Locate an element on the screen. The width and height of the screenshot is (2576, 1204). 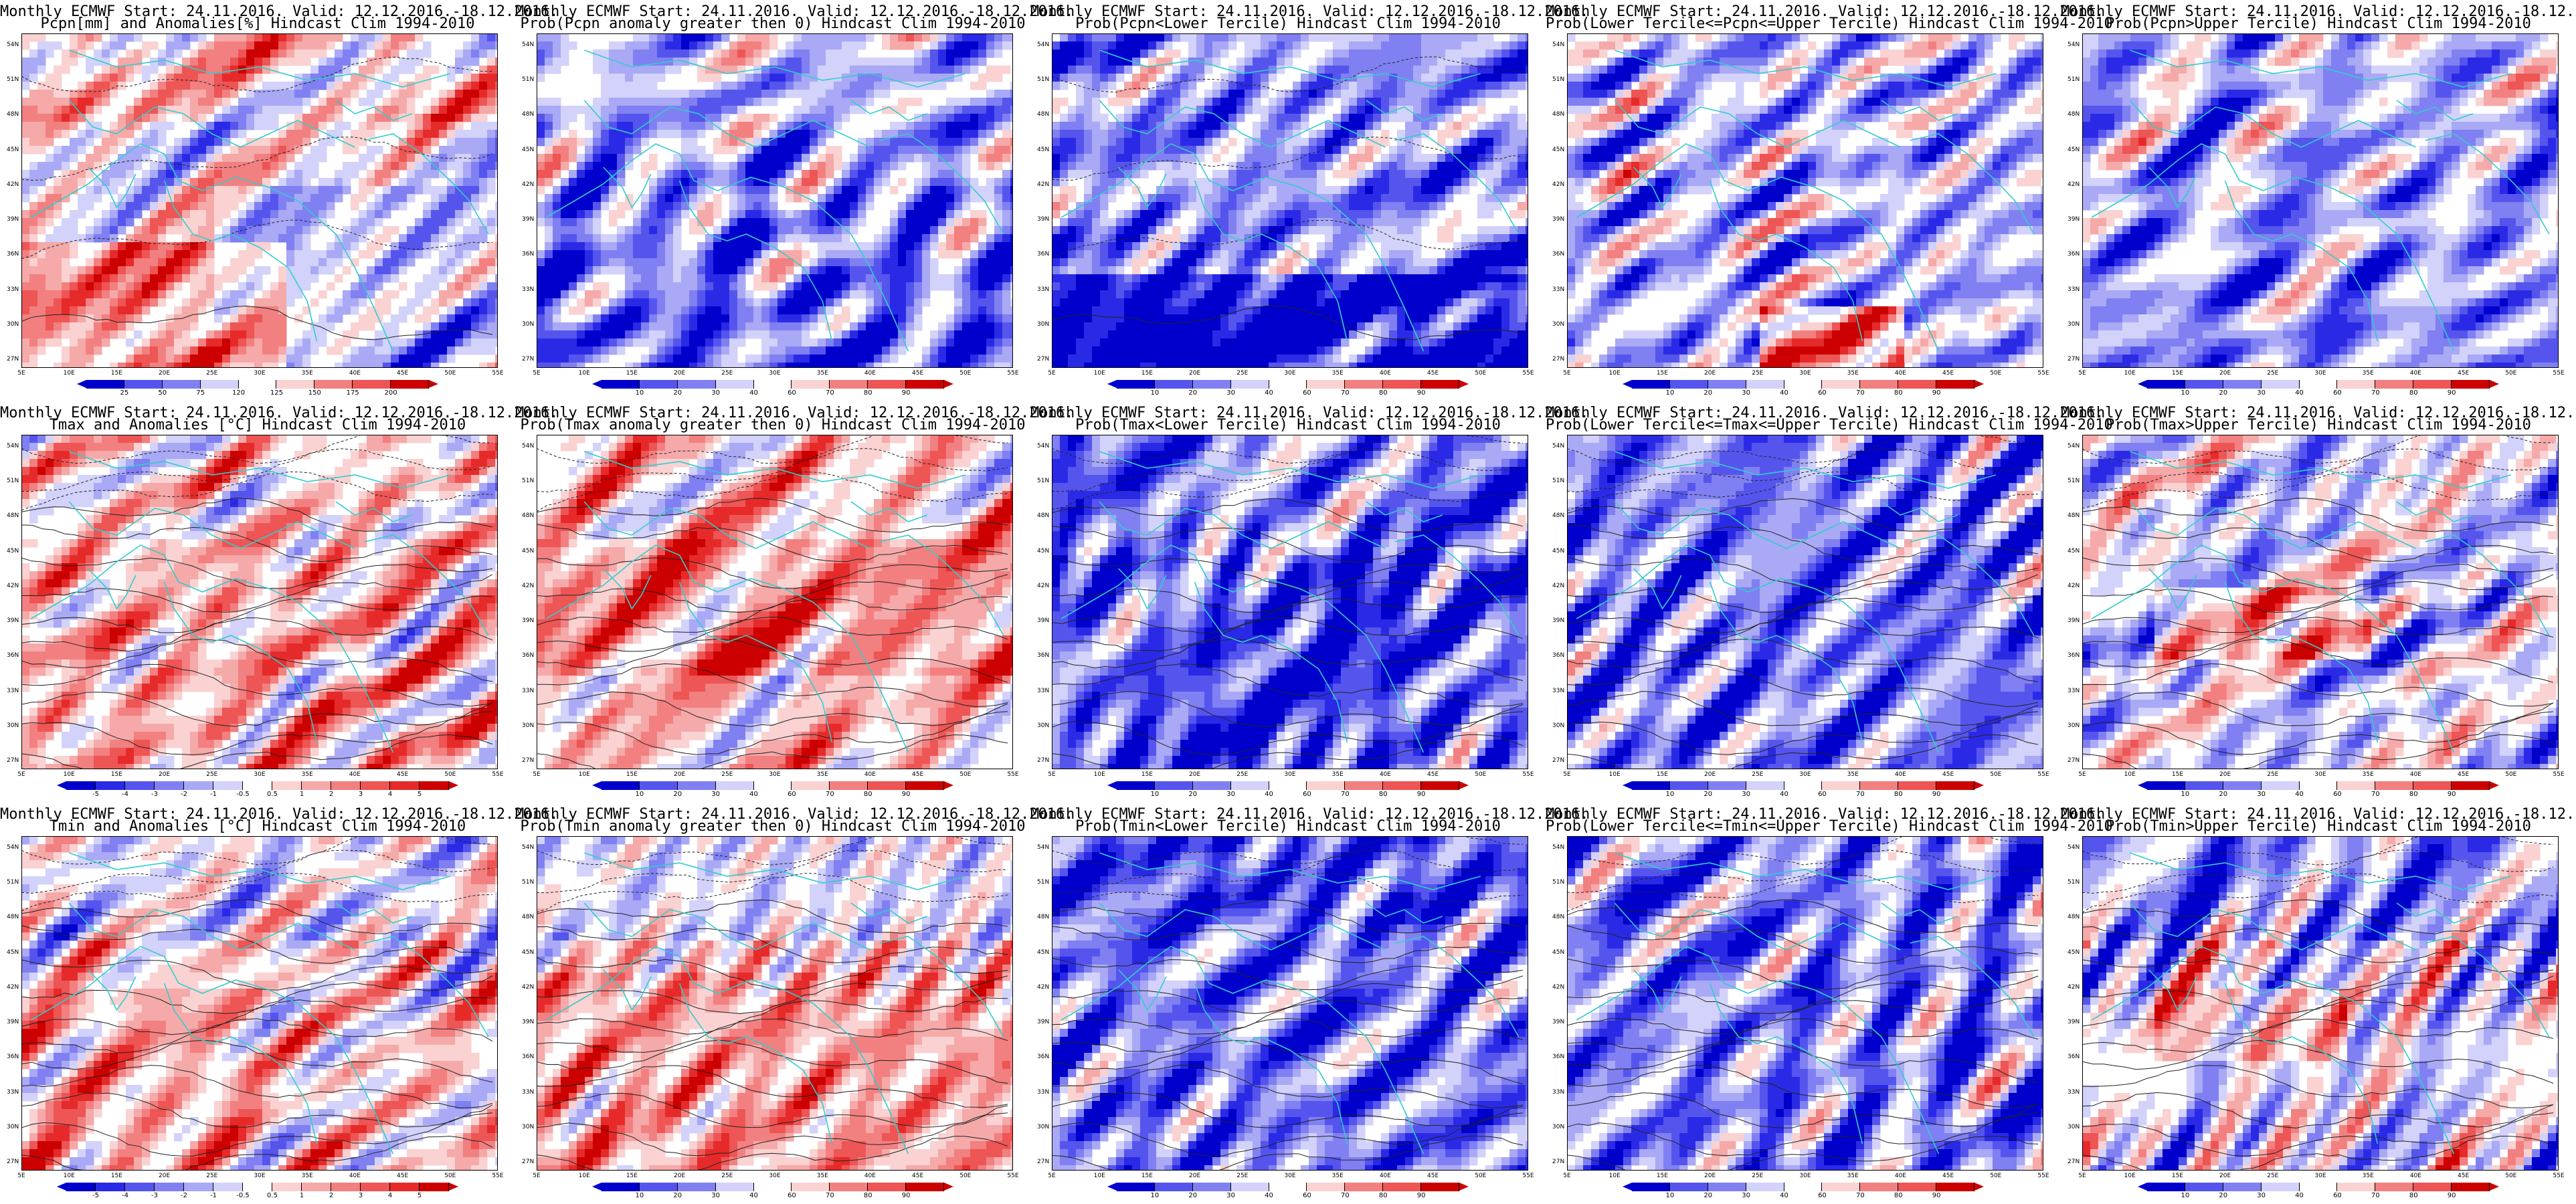
colorbar-tick-label: 70 is located at coordinates (1345, 794).